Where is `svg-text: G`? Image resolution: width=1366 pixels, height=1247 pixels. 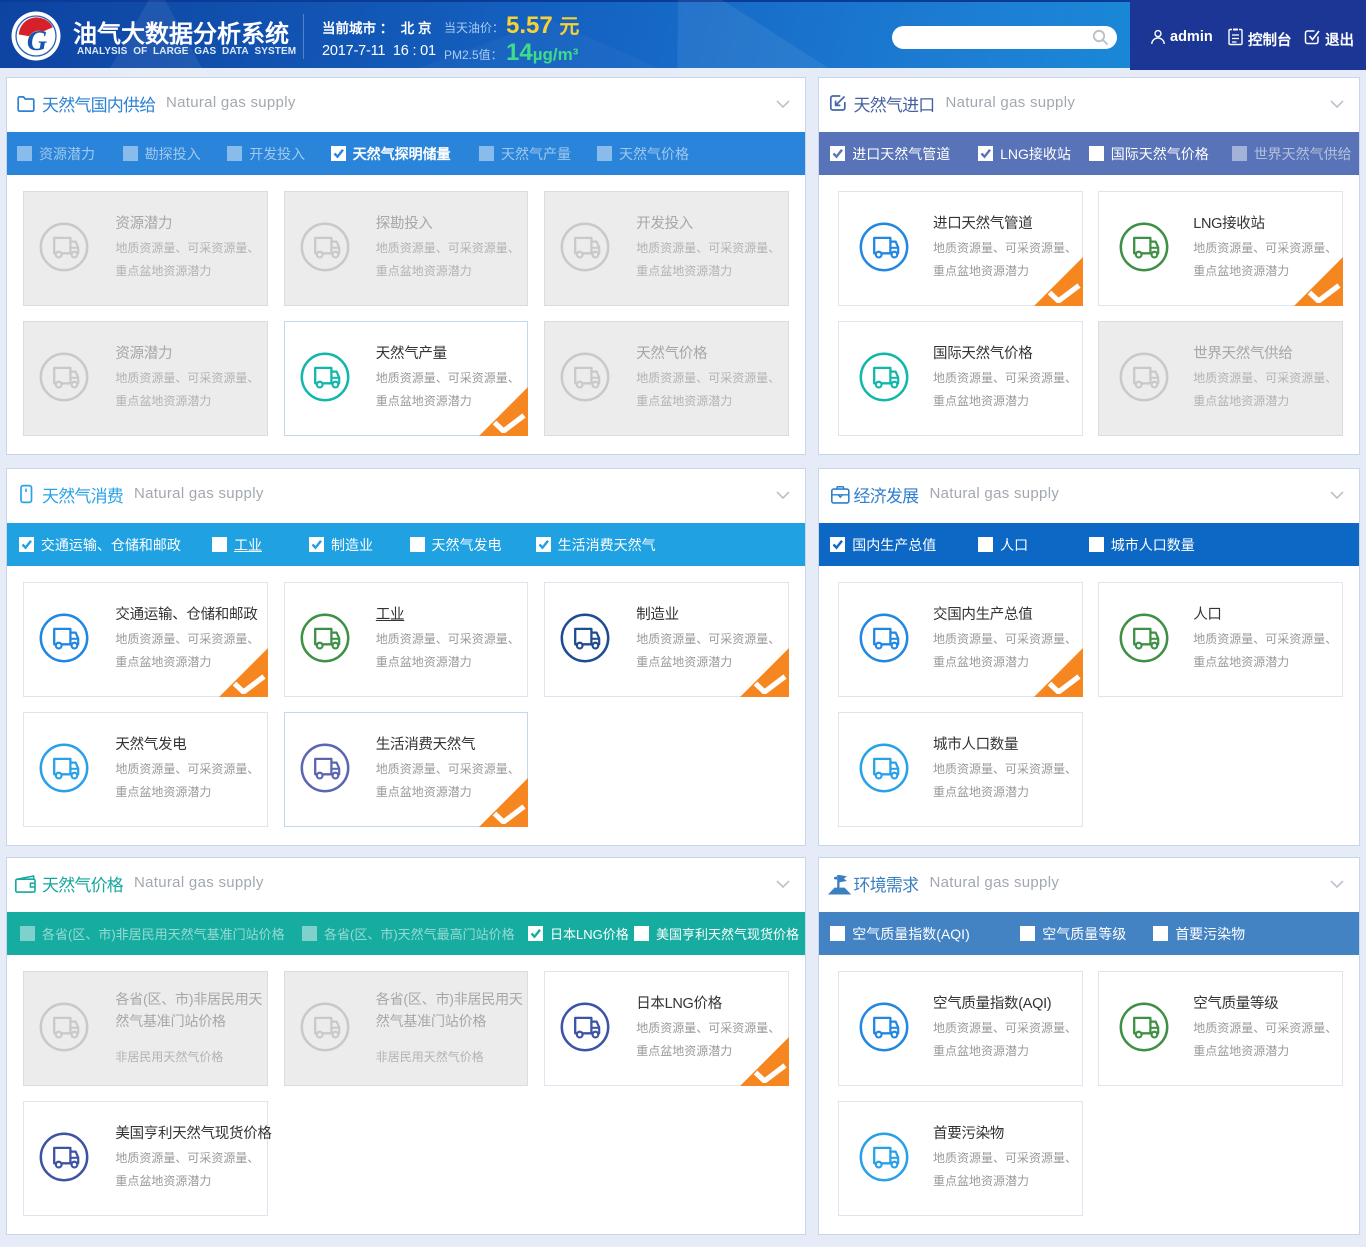
svg-text: G is located at coordinates (37, 41).